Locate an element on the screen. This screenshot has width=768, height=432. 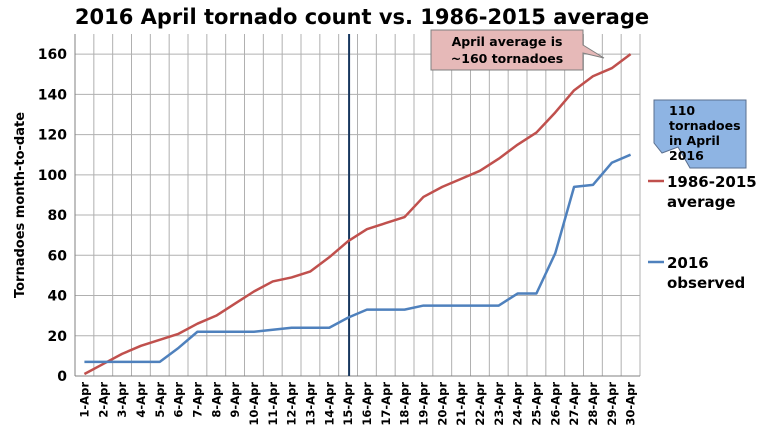
x-tick-label: 25-Apr is located at coordinates (536, 404).